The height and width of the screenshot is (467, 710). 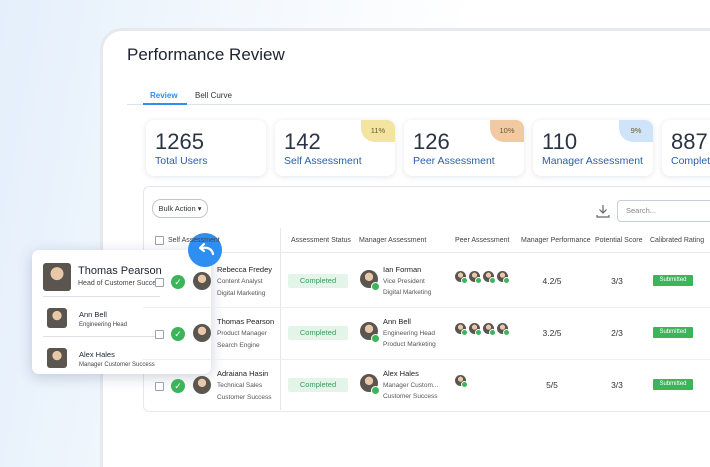 I want to click on employee-name: Adraiana Hasin, so click(x=243, y=373).